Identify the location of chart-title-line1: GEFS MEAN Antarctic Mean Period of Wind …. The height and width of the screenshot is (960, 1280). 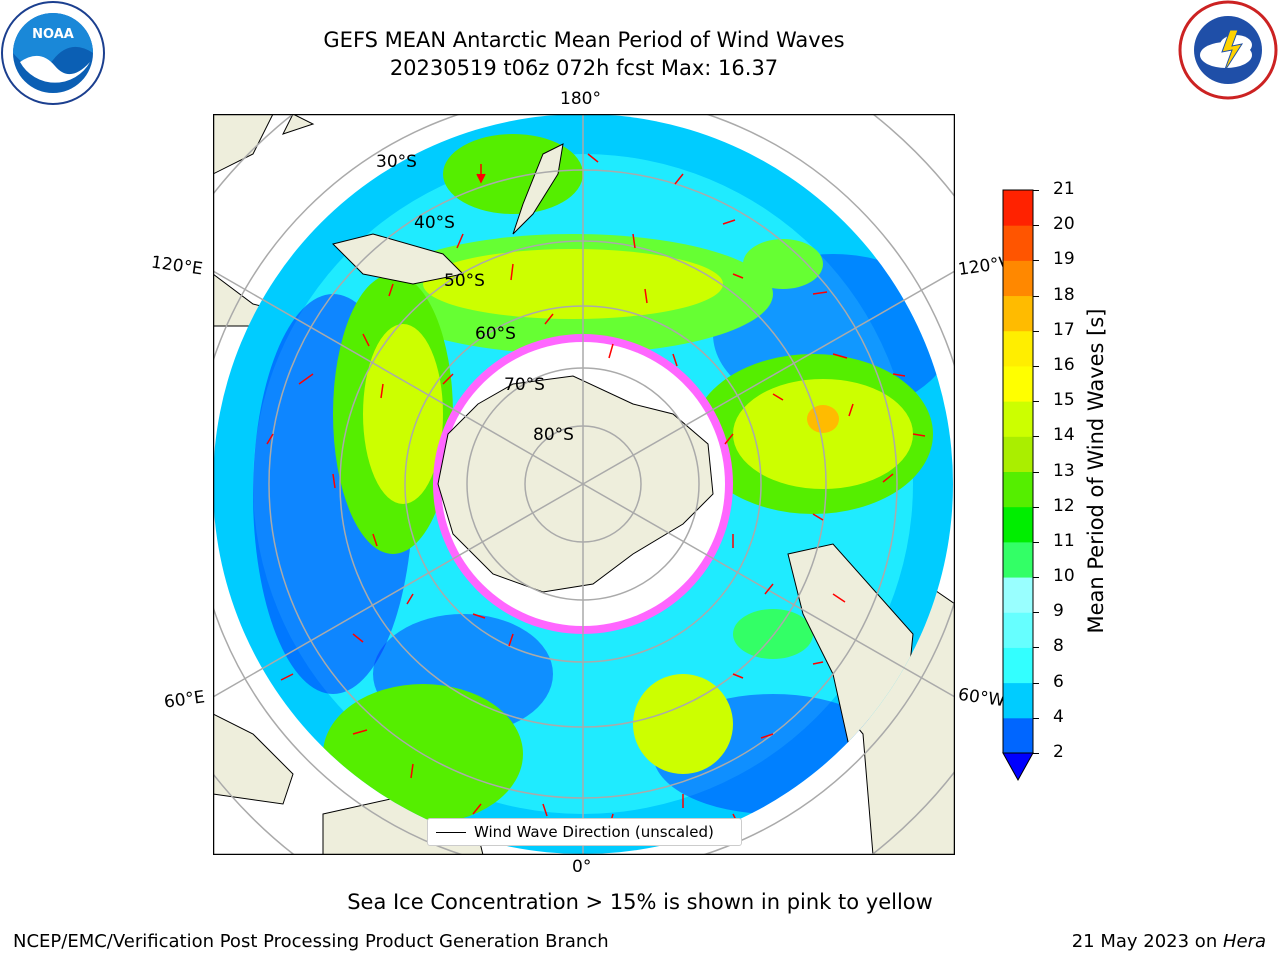
(584, 40).